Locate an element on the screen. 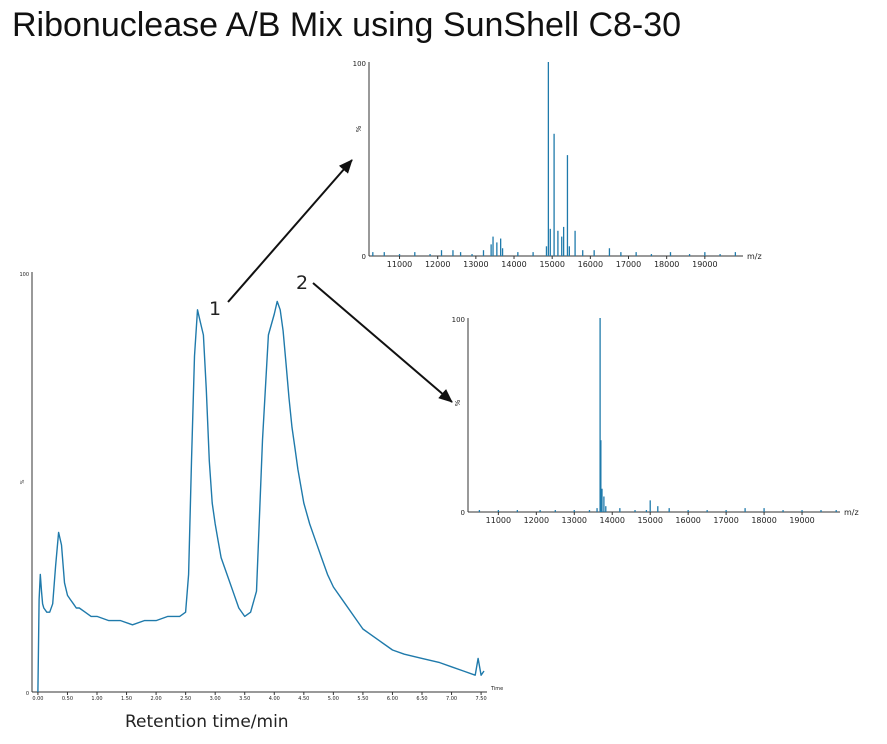  chromatogram-xtick-label-6: 3.00 is located at coordinates (215, 699).